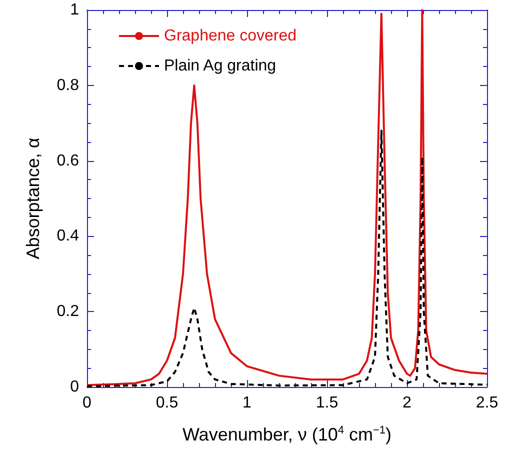  What do you see at coordinates (68, 85) in the screenshot?
I see `y-tick-label: 0.8` at bounding box center [68, 85].